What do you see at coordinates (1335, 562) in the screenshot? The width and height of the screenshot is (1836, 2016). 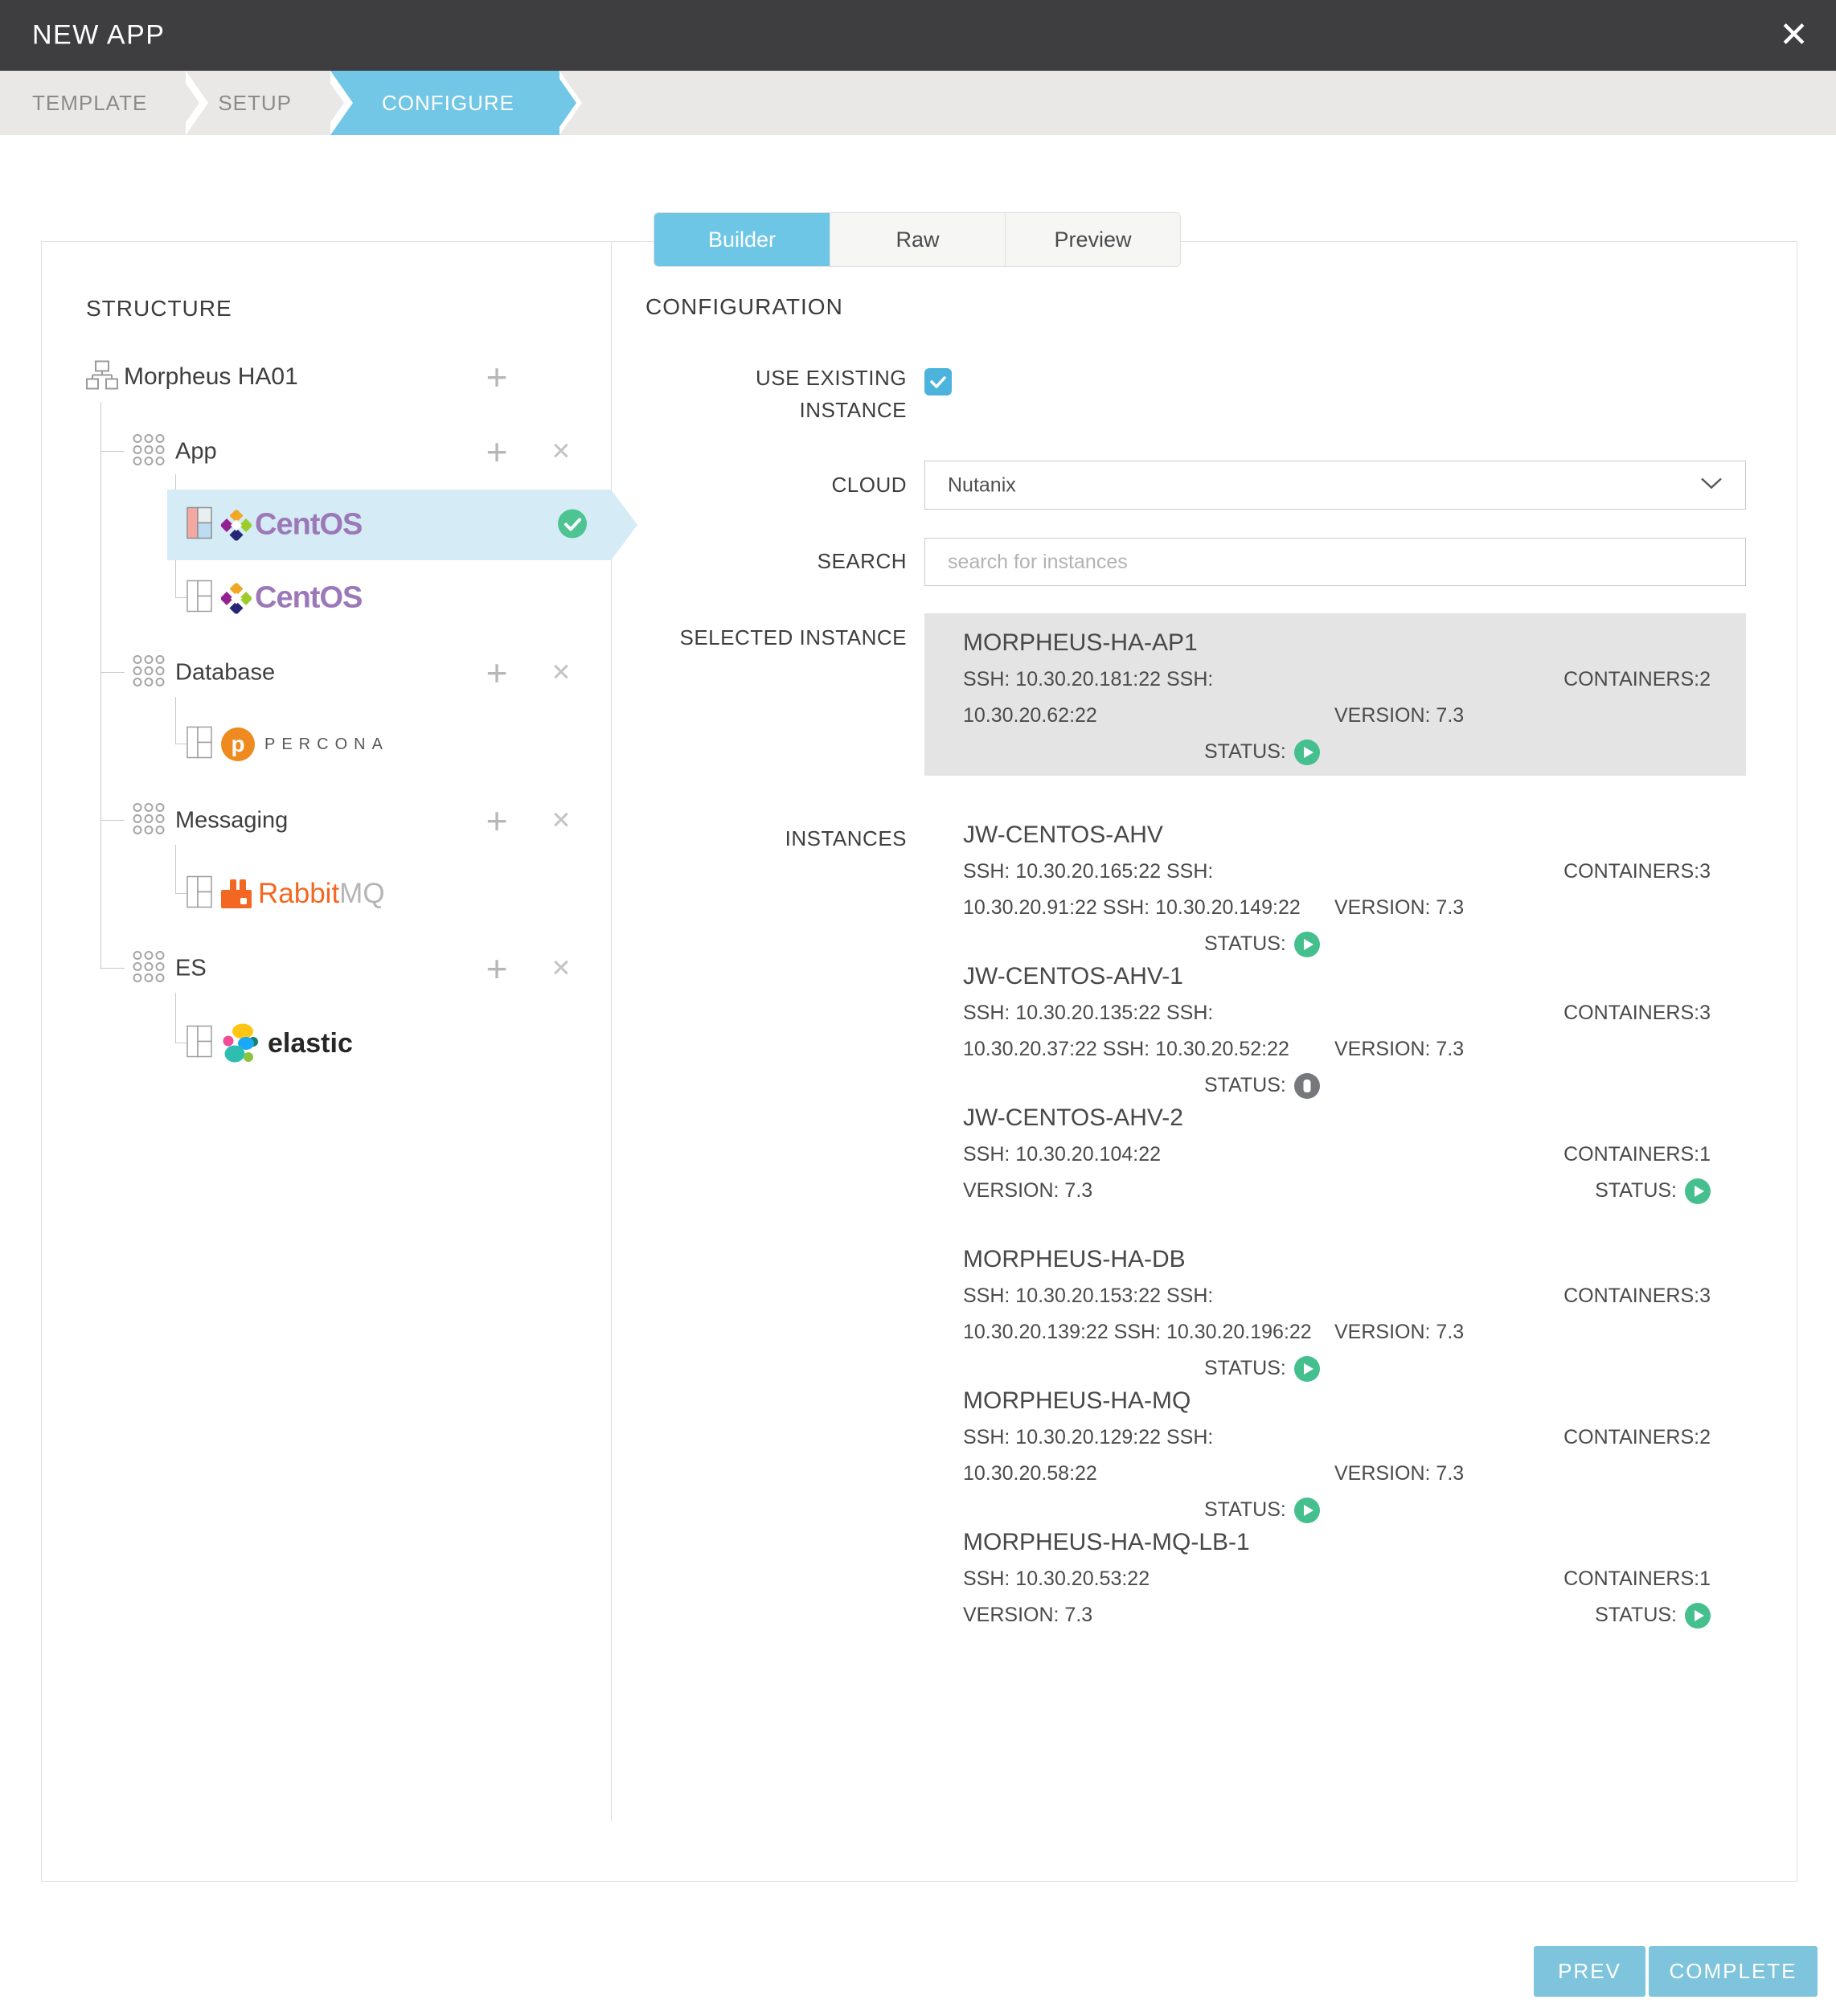 I see `search-input` at bounding box center [1335, 562].